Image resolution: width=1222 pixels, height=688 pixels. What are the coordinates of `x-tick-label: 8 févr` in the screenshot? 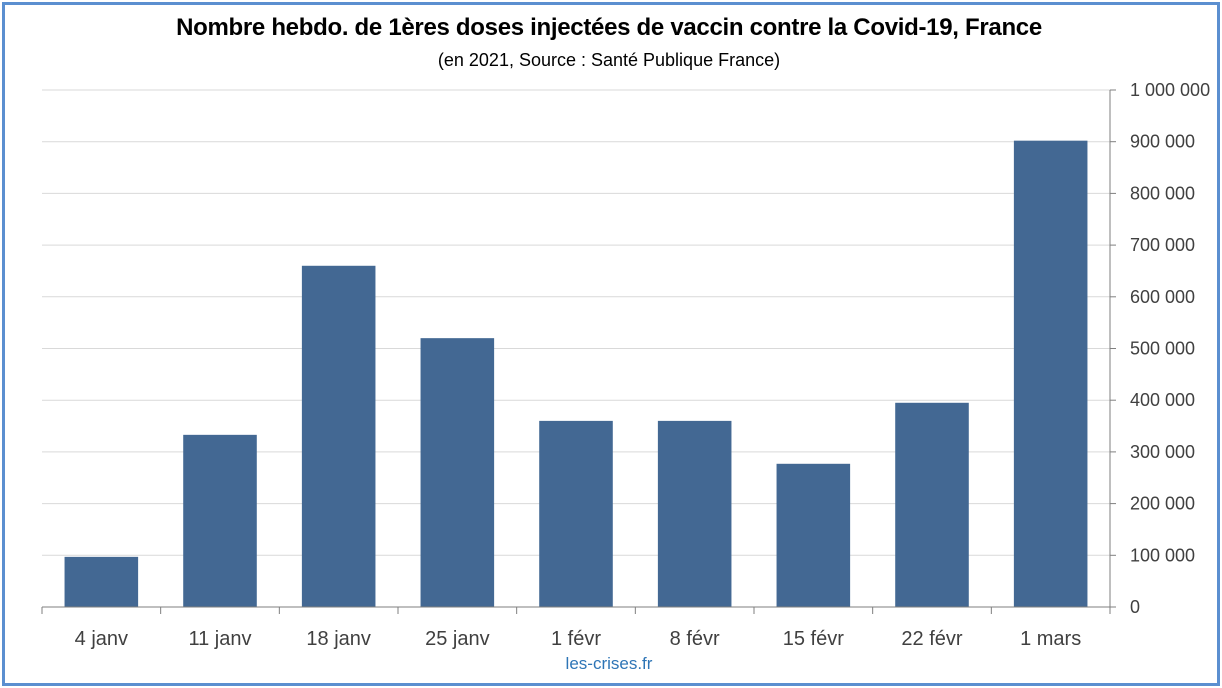 It's located at (695, 639).